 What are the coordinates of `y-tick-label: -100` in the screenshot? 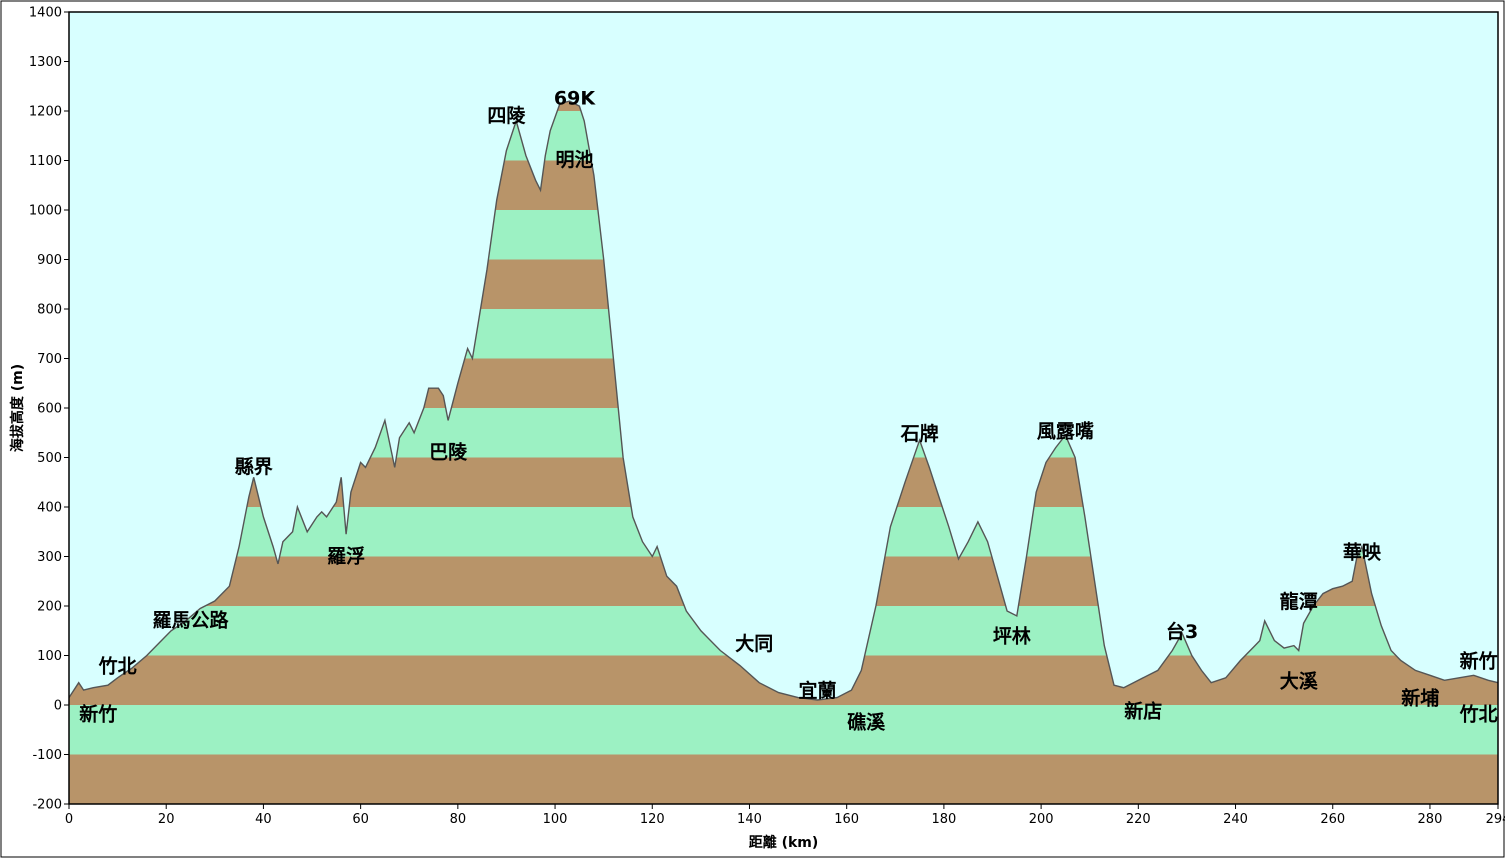 It's located at (47, 755).